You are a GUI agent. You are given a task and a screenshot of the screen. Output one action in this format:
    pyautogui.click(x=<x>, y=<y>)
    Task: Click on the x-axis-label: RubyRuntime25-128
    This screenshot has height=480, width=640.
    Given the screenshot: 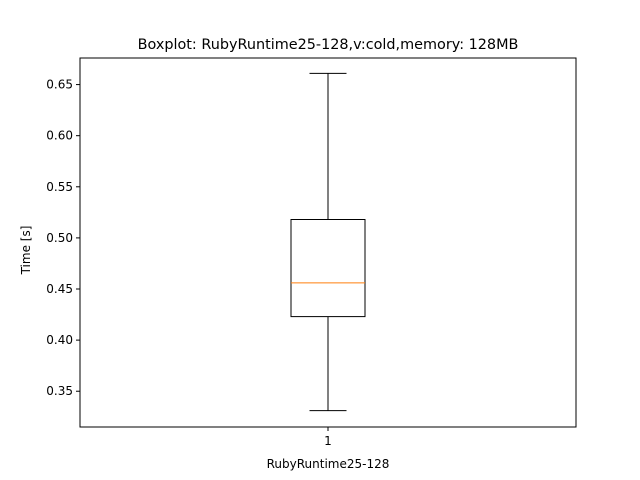 What is the action you would take?
    pyautogui.click(x=328, y=464)
    